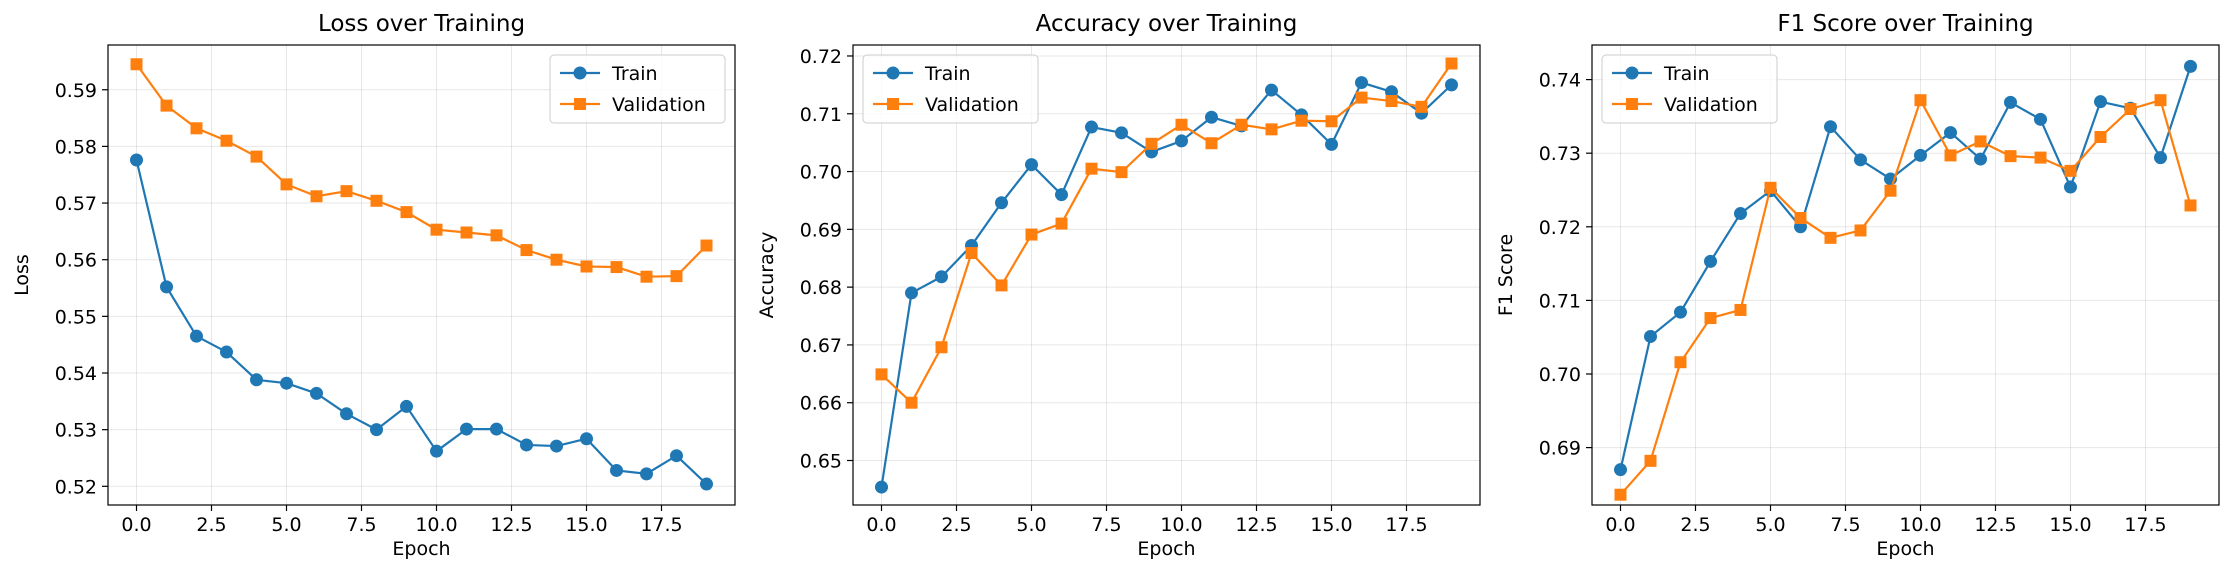 This screenshot has width=2234, height=581. Describe the element at coordinates (2070, 525) in the screenshot. I see `f1-score-x-tick-label: 15.0` at that location.